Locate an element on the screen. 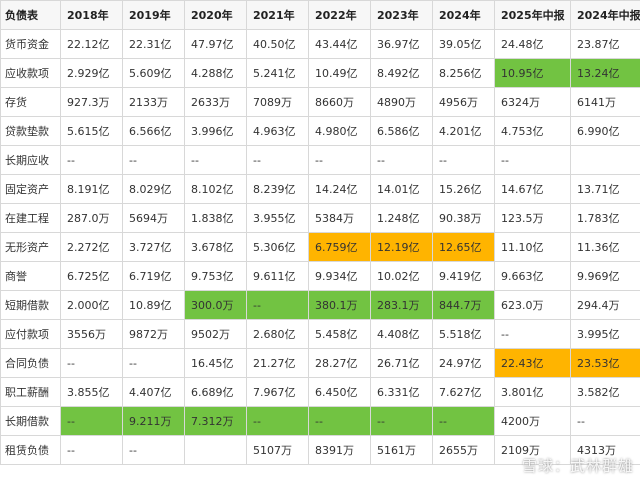 Image resolution: width=640 pixels, height=478 pixels. table-cell: 43.44亿 is located at coordinates (339, 44).